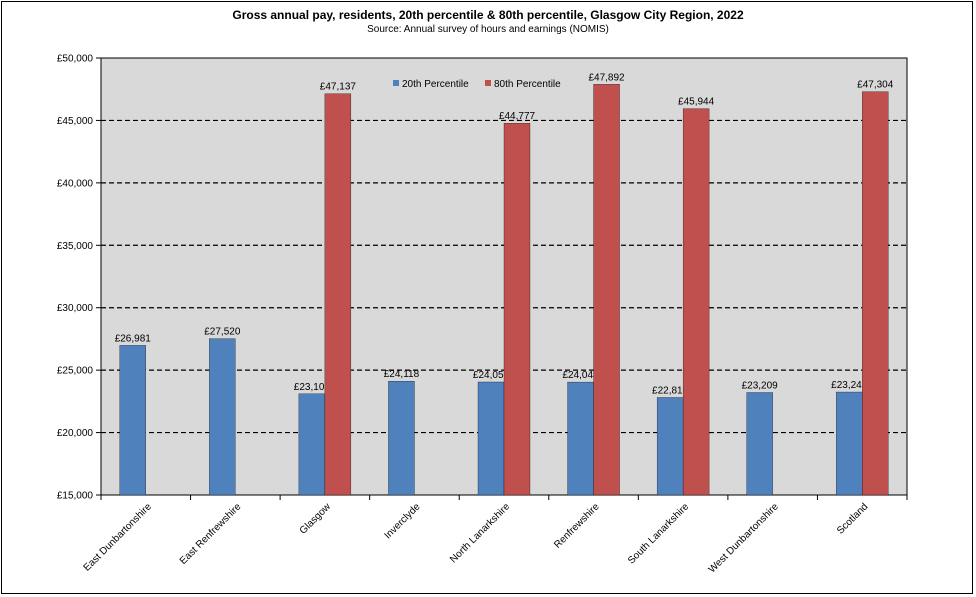 The width and height of the screenshot is (976, 597). I want to click on legend-swatch-p20, so click(396, 83).